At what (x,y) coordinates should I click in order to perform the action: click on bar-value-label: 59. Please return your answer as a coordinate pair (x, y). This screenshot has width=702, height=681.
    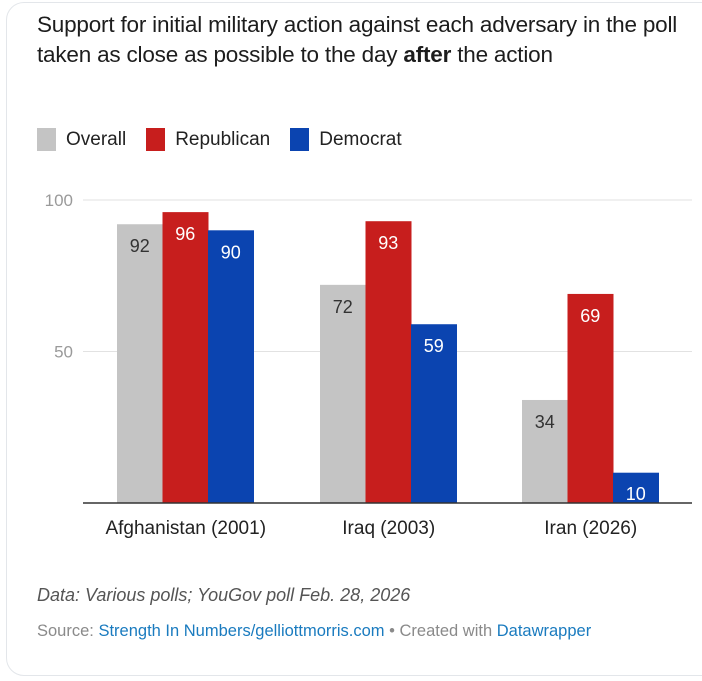
    Looking at the image, I should click on (434, 346).